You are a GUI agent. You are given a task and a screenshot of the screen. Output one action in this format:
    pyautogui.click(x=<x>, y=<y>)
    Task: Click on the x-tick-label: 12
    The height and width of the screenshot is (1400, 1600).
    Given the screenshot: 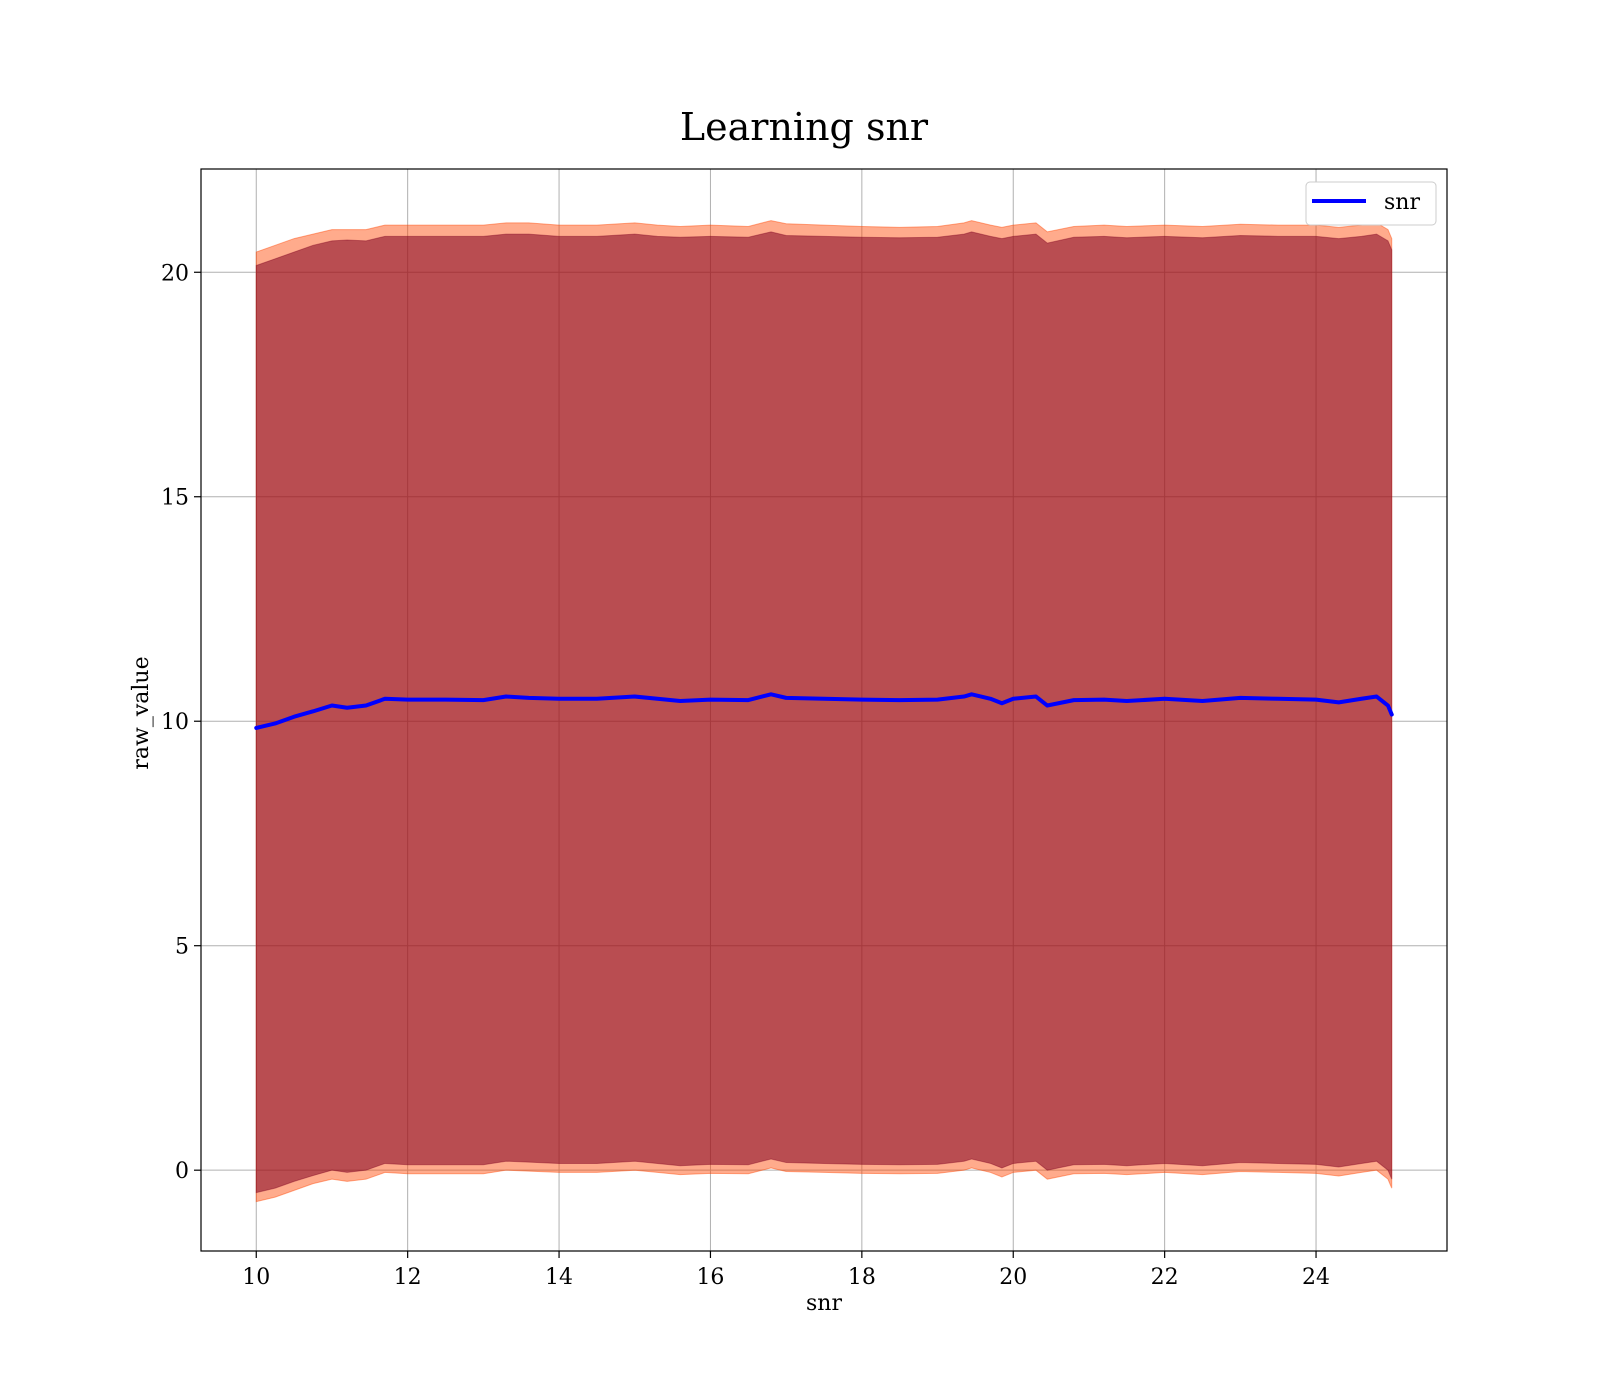 What is the action you would take?
    pyautogui.click(x=408, y=1277)
    